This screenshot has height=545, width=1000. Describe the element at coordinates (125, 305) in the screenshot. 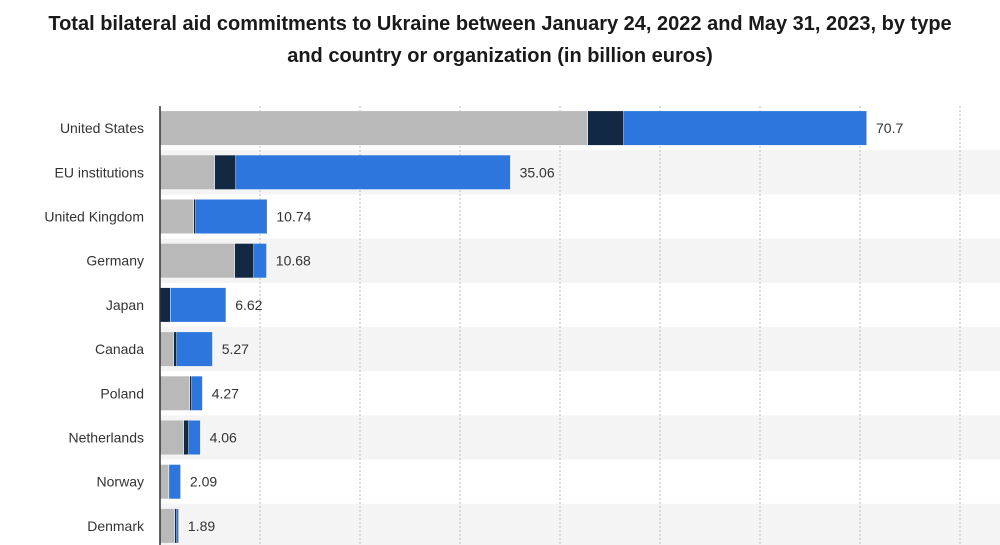

I see `category-label: Japan` at that location.